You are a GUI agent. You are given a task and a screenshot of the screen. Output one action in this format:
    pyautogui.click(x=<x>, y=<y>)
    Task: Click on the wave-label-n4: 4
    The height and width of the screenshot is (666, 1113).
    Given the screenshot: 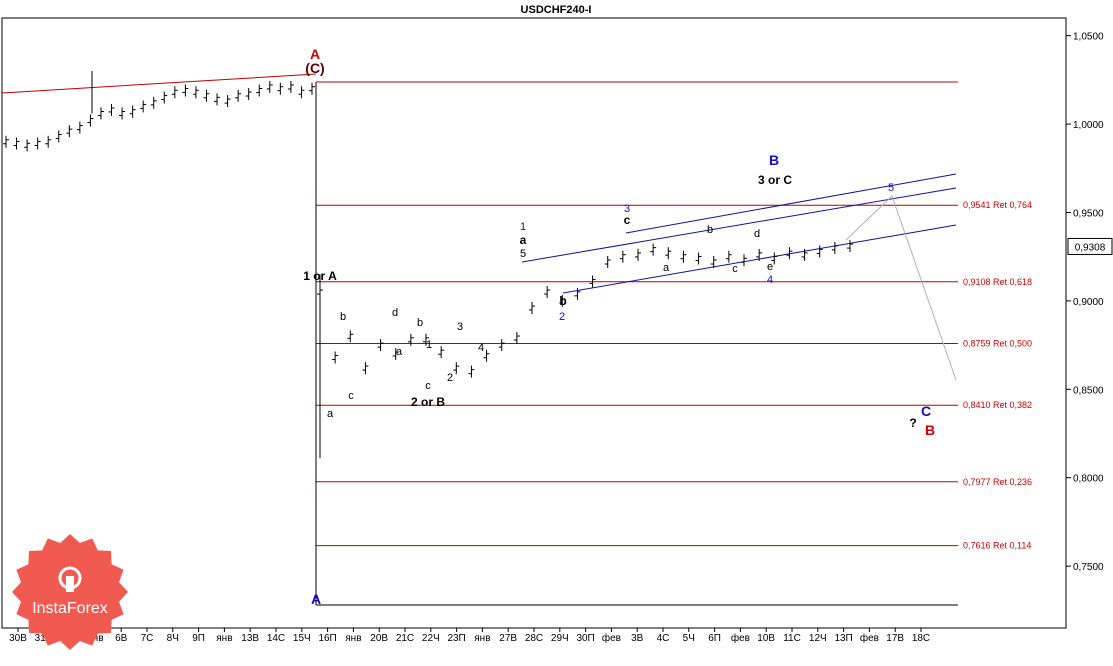 What is the action you would take?
    pyautogui.click(x=481, y=348)
    